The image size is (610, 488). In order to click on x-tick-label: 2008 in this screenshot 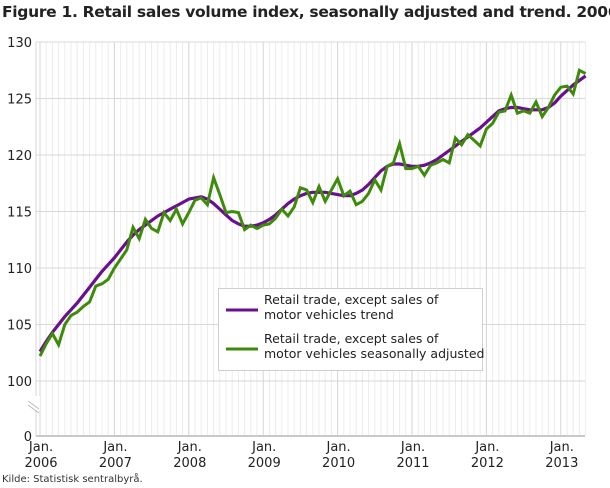, I will do `click(189, 463)`.